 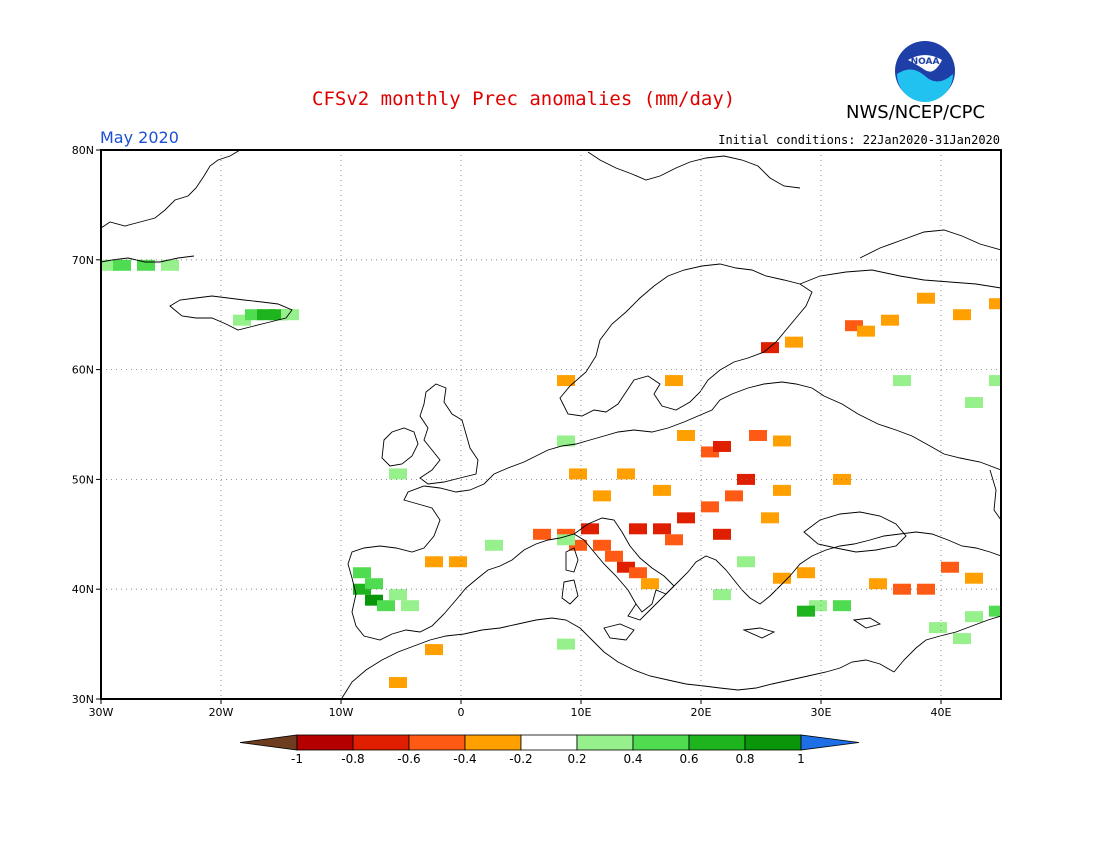 I want to click on colorbar-label: 0.2, so click(x=576, y=759).